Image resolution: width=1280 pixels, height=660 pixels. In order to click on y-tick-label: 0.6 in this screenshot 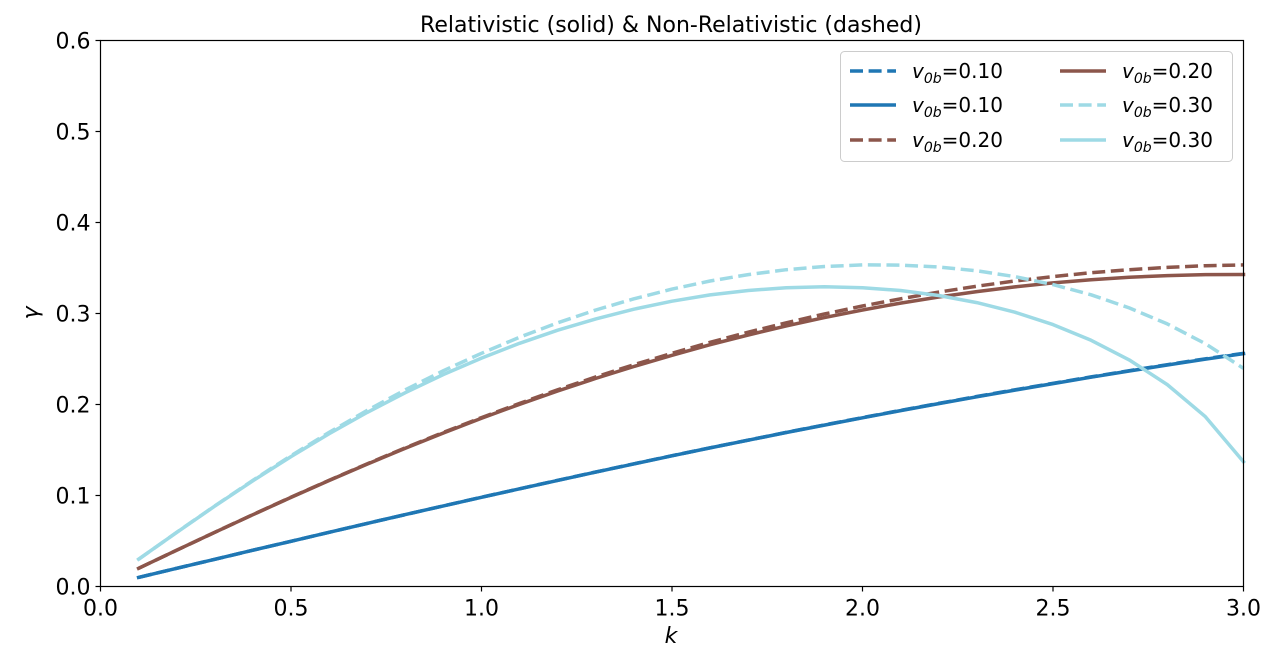, I will do `click(73, 42)`.